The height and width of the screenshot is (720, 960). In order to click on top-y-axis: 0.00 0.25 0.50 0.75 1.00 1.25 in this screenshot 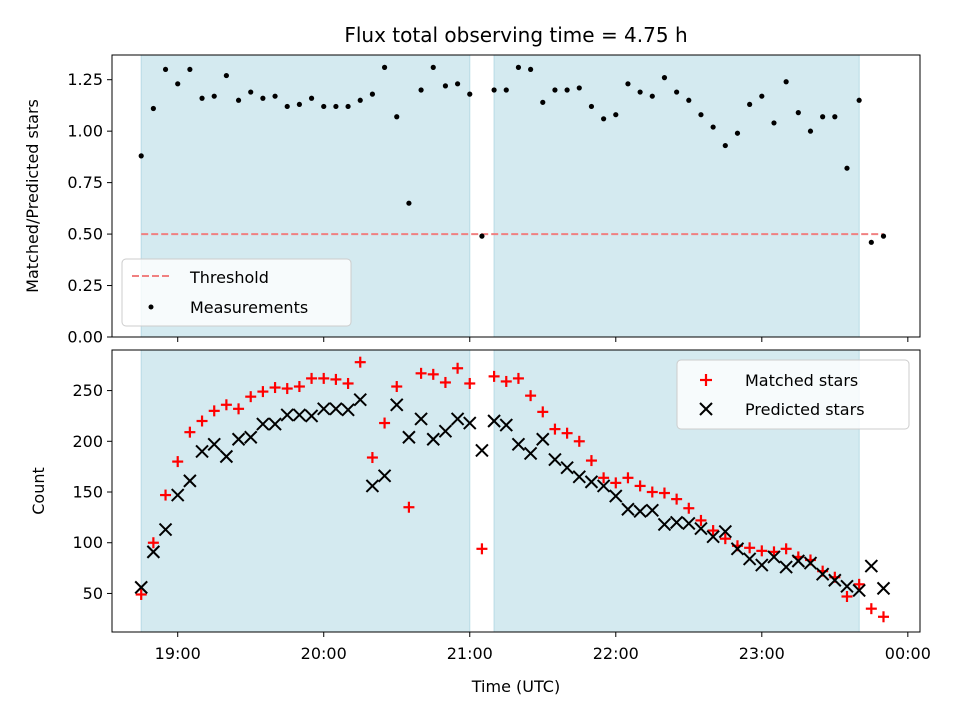, I will do `click(89, 208)`.